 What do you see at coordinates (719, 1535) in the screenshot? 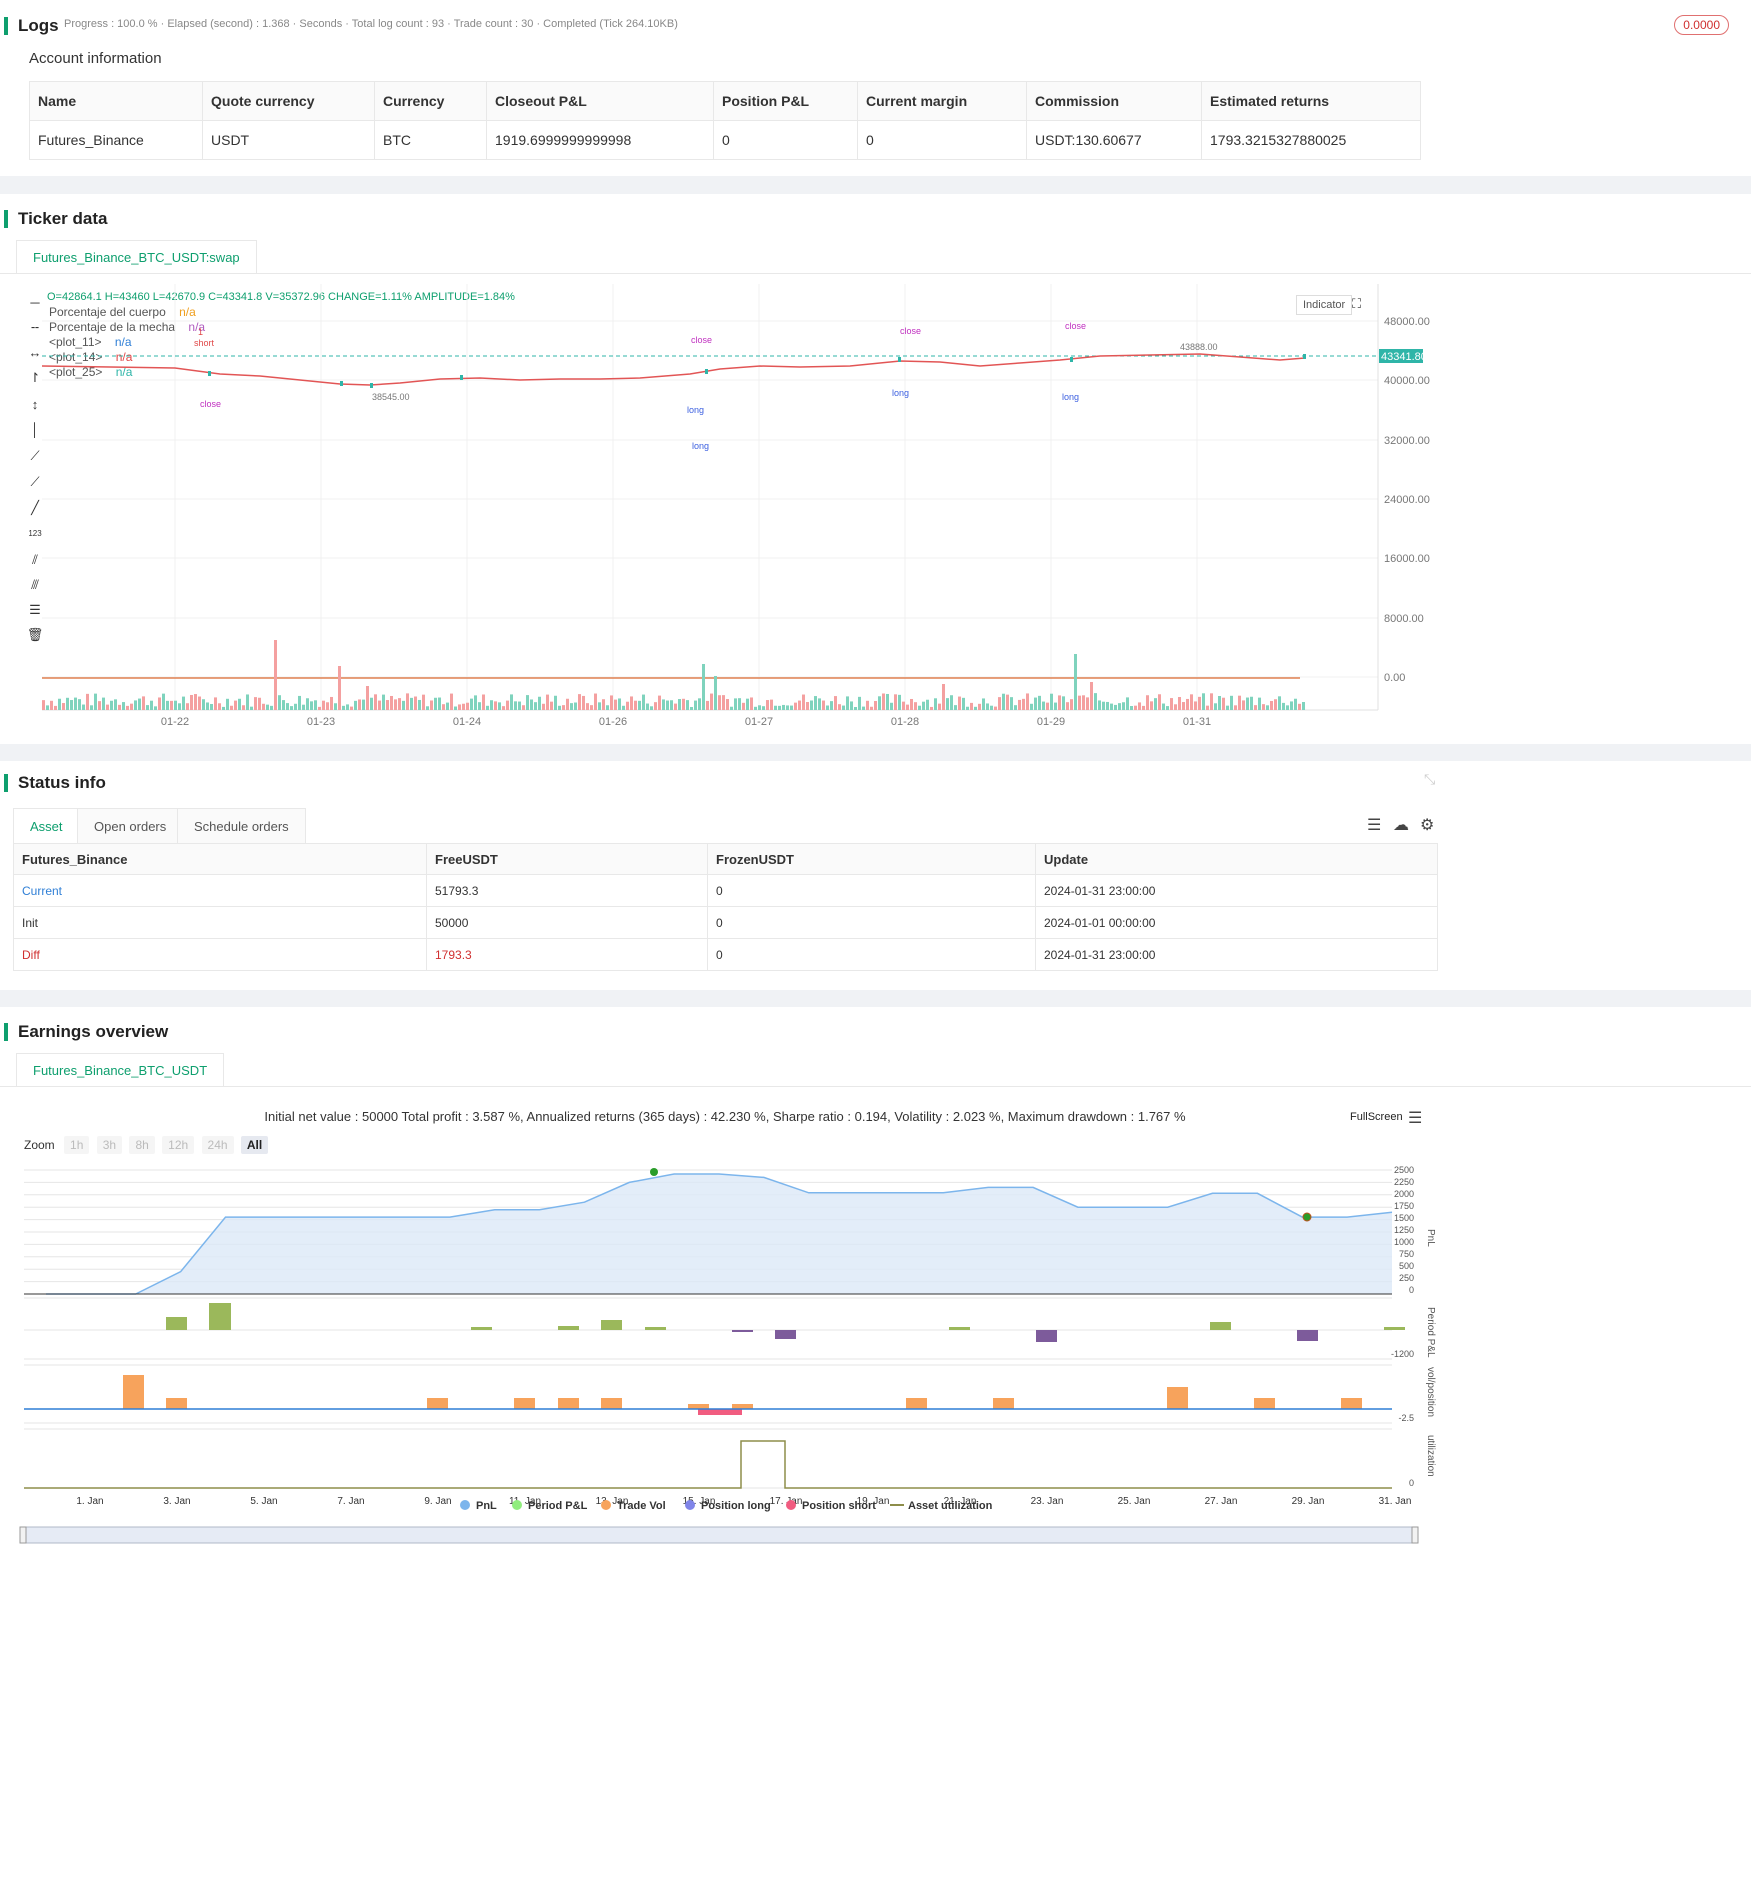
I see `range-navigator` at bounding box center [719, 1535].